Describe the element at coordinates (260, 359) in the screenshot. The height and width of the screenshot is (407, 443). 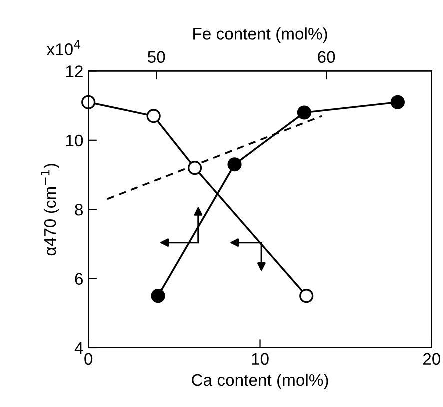
I see `x-tick-label: 10` at that location.